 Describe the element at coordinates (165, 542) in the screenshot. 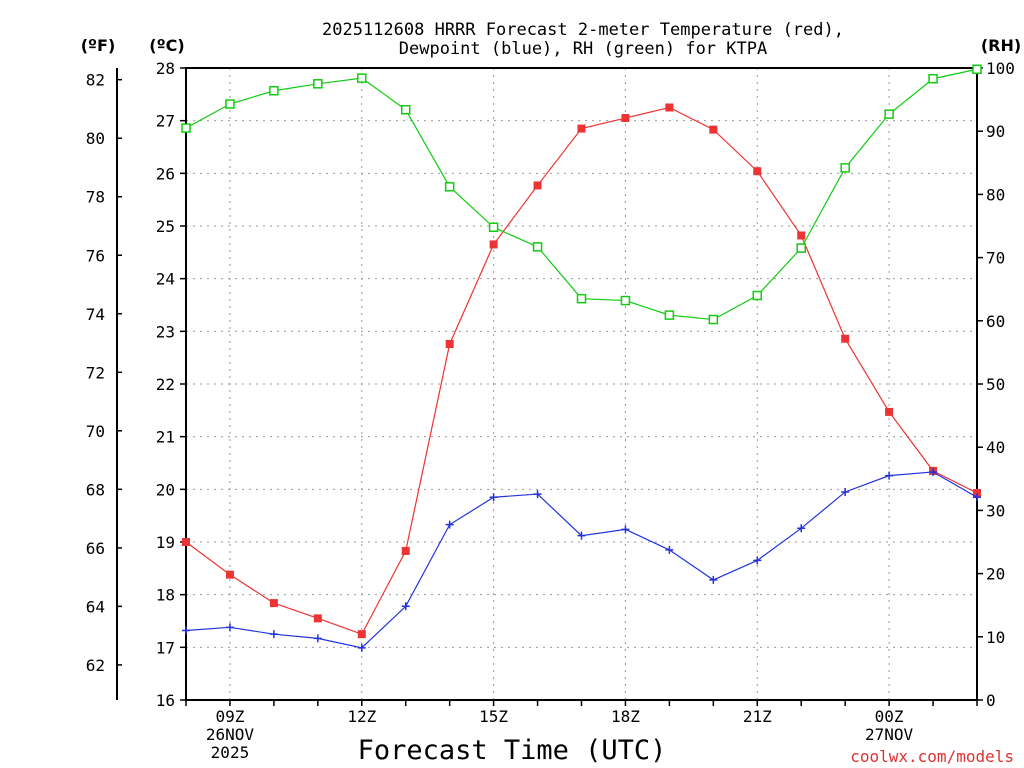

I see `celsius-tick-label: 19` at that location.